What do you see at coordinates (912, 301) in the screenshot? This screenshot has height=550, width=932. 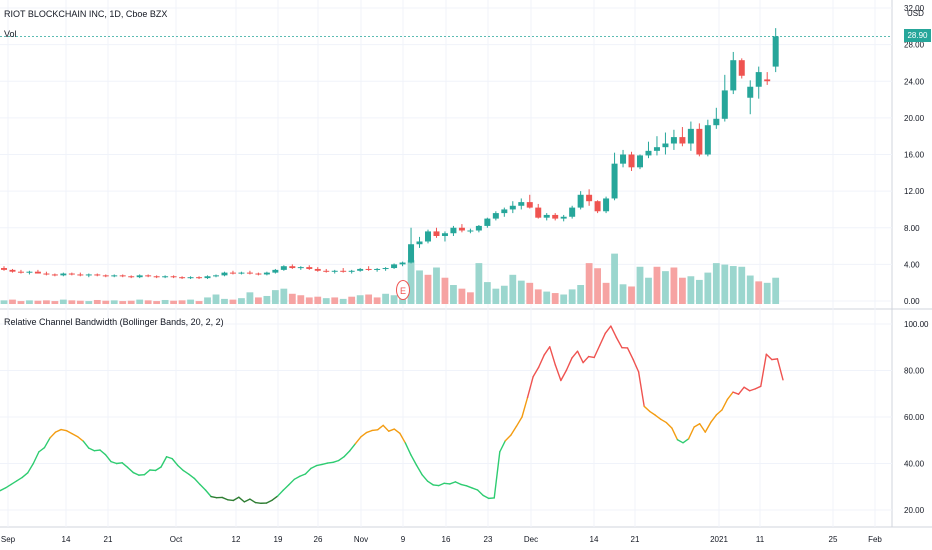 I see `price-tick-label: 0.00` at bounding box center [912, 301].